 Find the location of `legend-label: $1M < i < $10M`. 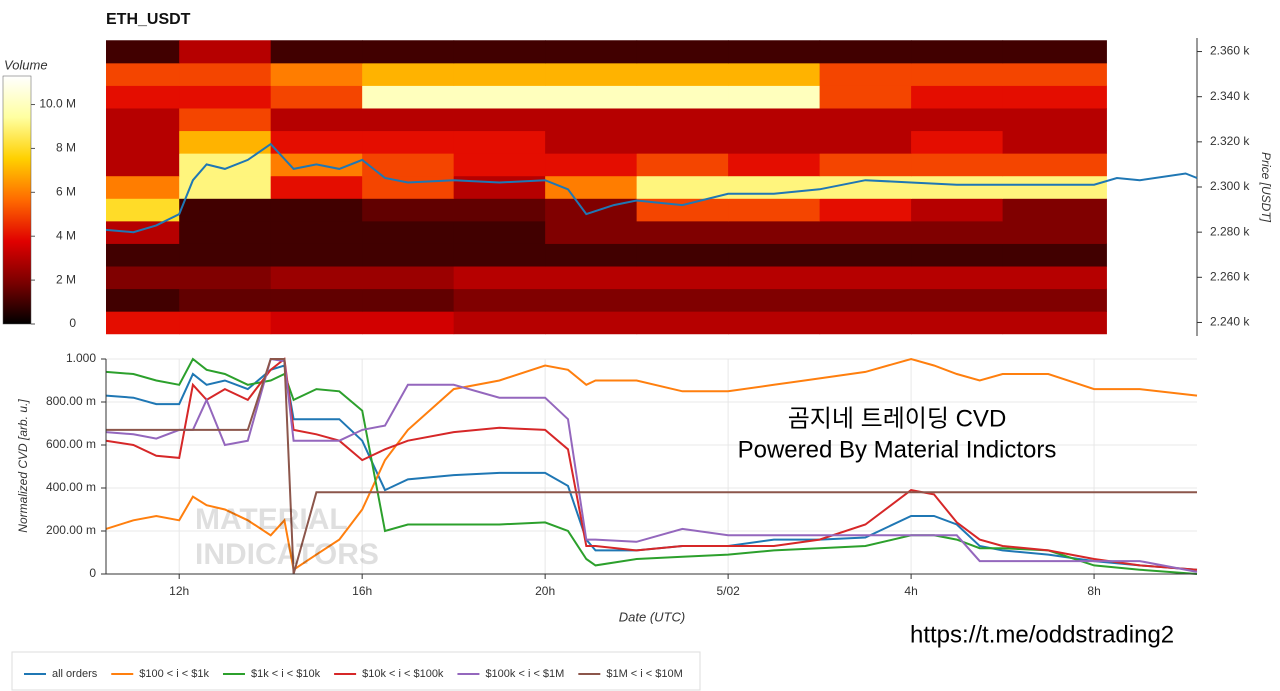

legend-label: $1M < i < $10M is located at coordinates (644, 674).